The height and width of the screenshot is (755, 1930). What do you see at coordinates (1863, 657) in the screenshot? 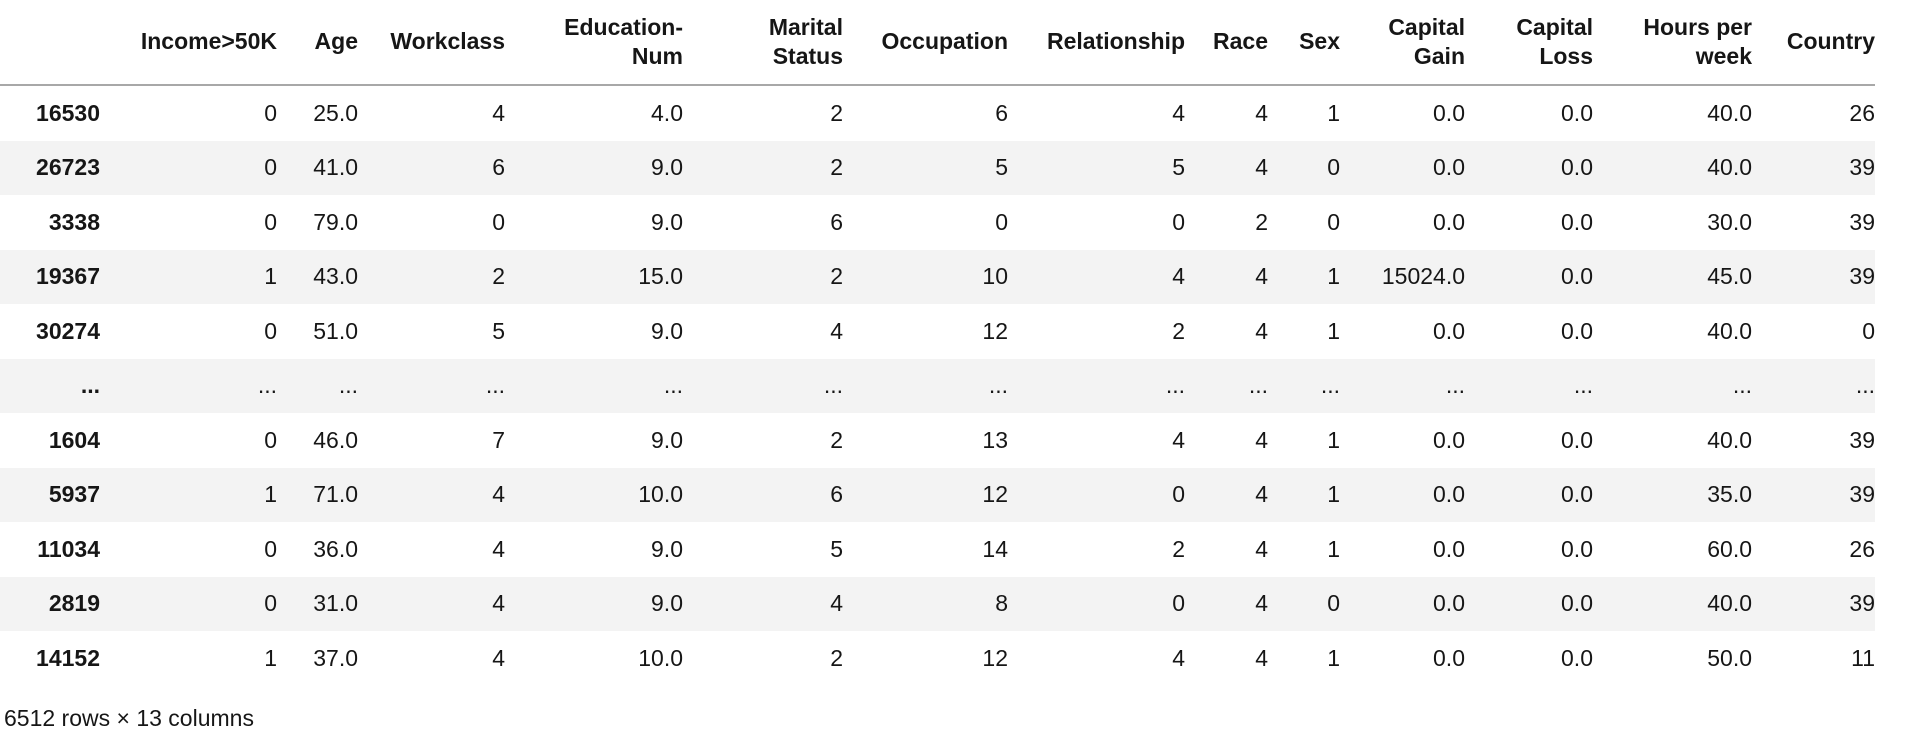
I see `table-cell: 11` at bounding box center [1863, 657].